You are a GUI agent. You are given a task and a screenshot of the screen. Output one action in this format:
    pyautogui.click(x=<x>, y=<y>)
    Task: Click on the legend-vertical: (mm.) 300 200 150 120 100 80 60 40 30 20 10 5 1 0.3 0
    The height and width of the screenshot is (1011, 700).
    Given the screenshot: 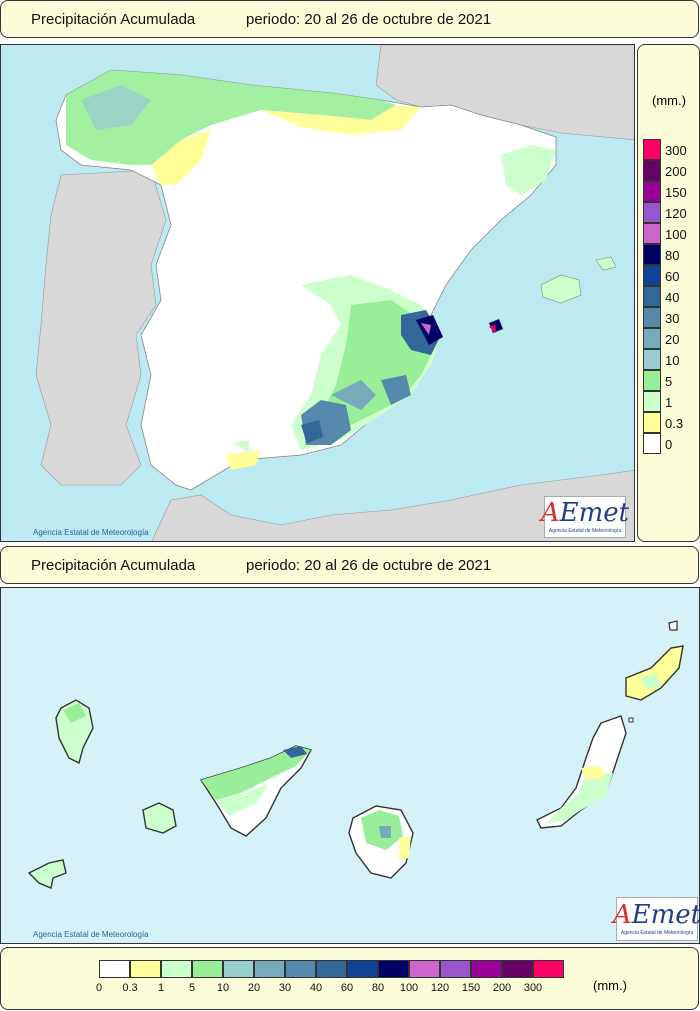 What is the action you would take?
    pyautogui.click(x=668, y=293)
    